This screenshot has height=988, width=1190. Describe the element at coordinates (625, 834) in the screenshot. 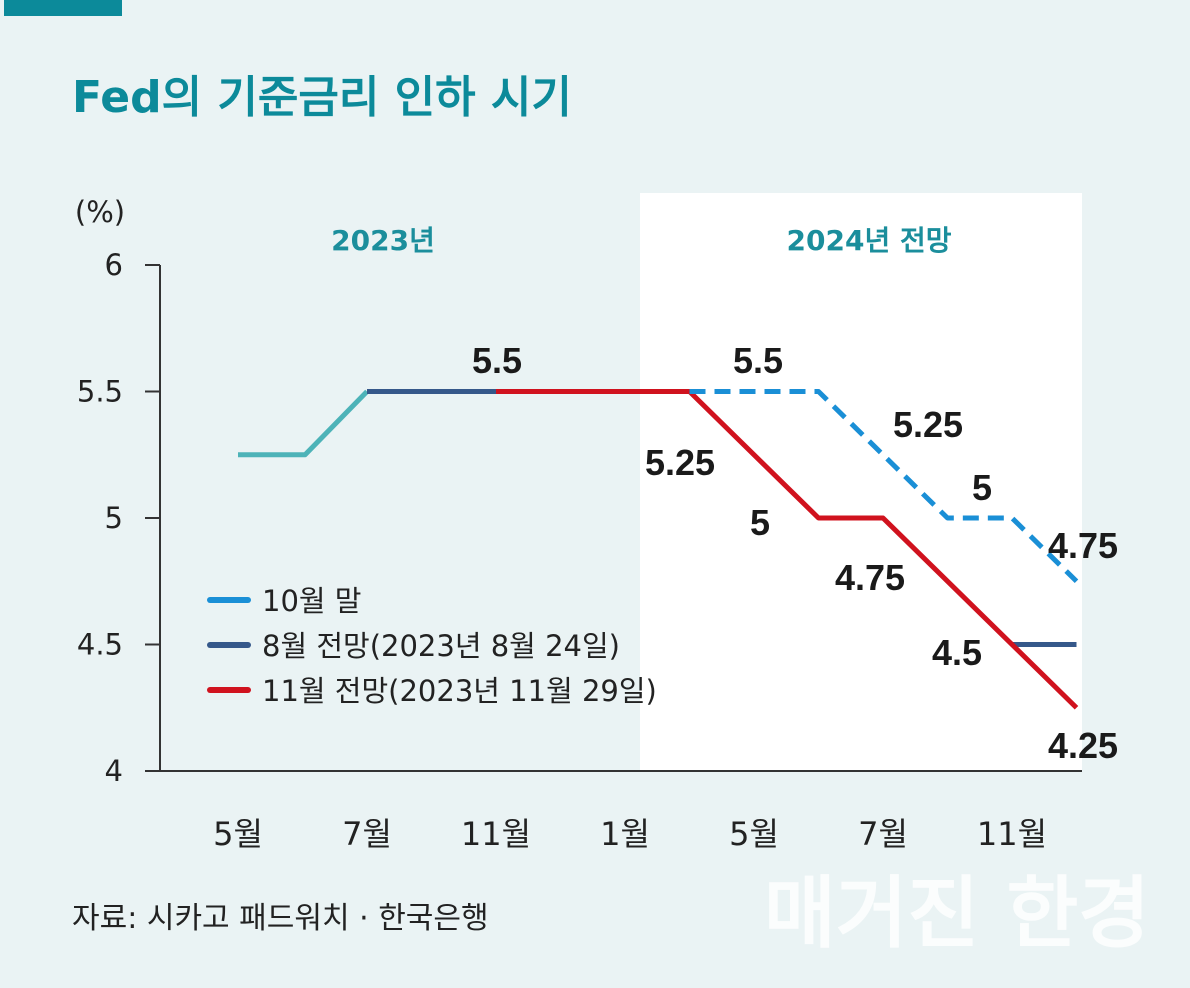

I see `x-tick-label: 1월` at that location.